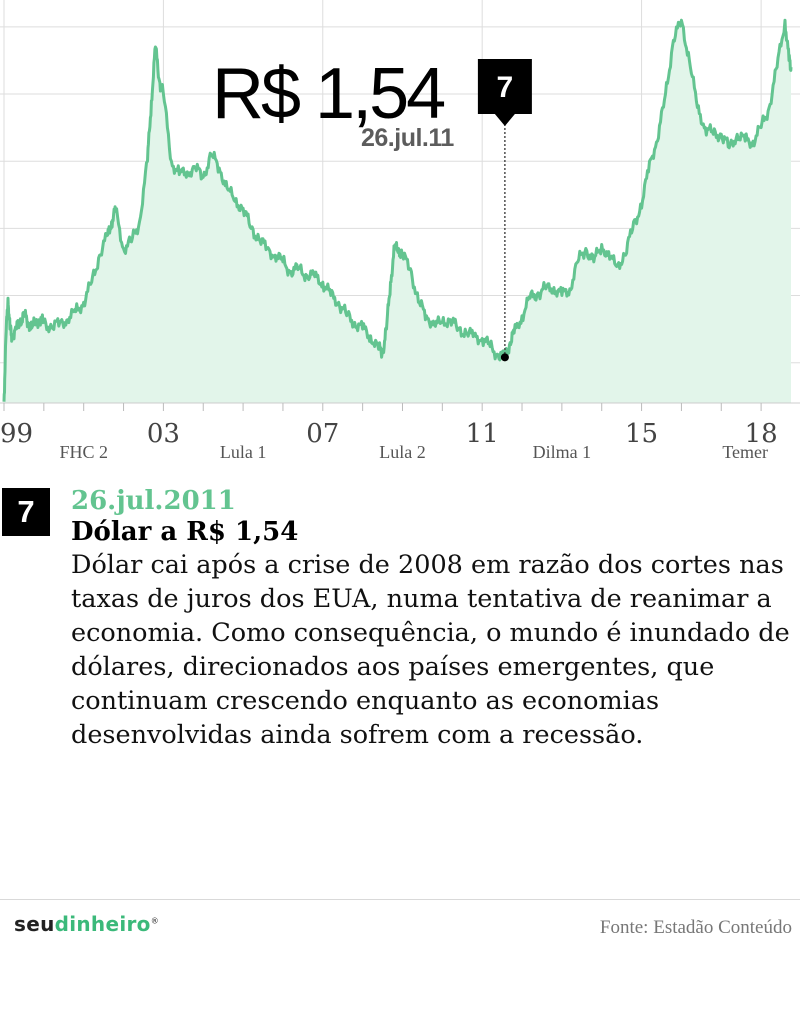 The image size is (800, 1034). I want to click on x-tick-label: 15, so click(641, 434).